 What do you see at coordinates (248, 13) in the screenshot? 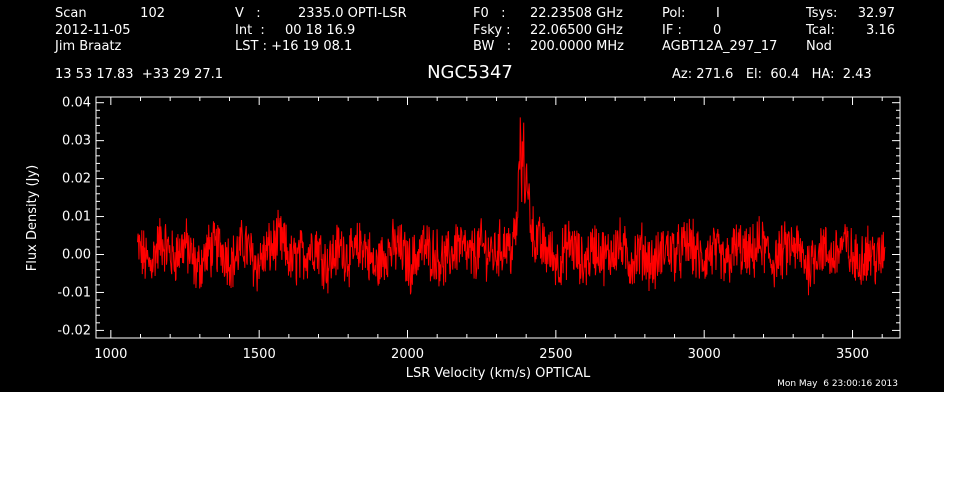
I see `velocity-label: V :` at bounding box center [248, 13].